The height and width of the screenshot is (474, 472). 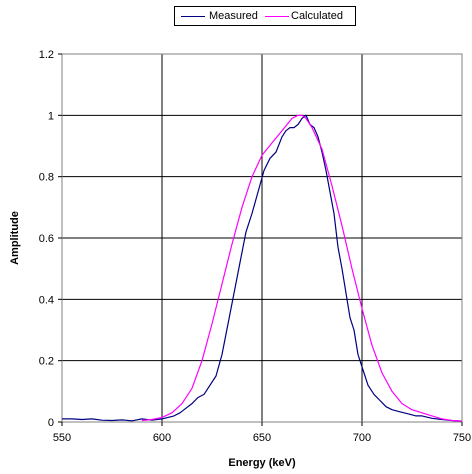 What do you see at coordinates (46, 178) in the screenshot?
I see `y-tick-label: 0.8` at bounding box center [46, 178].